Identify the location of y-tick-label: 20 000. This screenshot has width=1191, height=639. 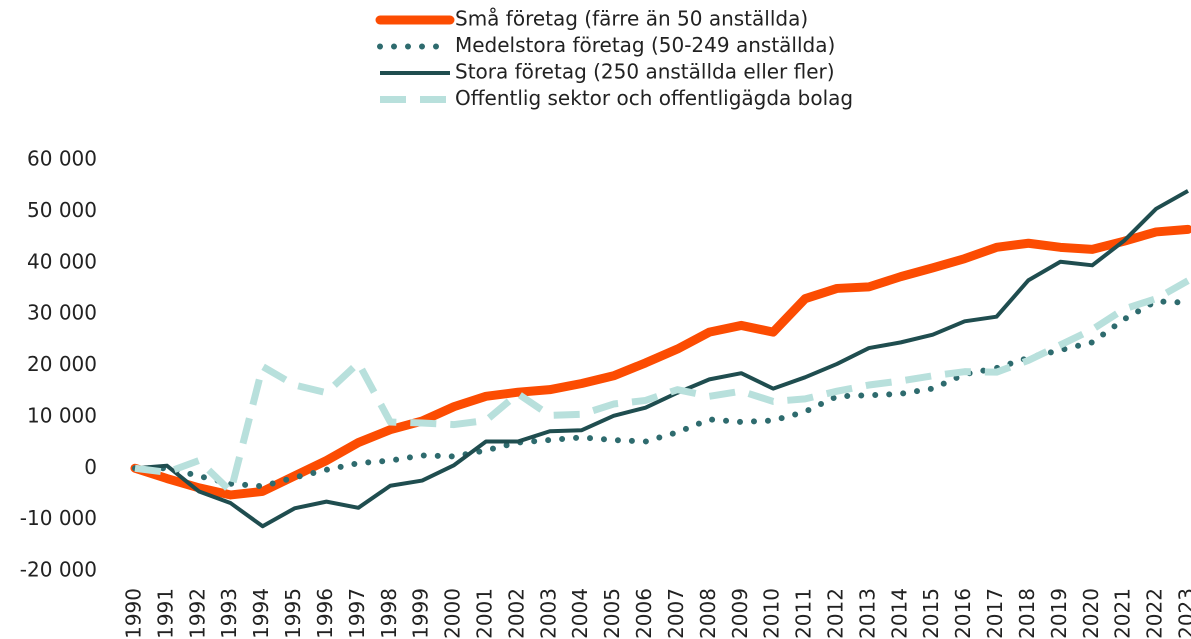
(62, 364).